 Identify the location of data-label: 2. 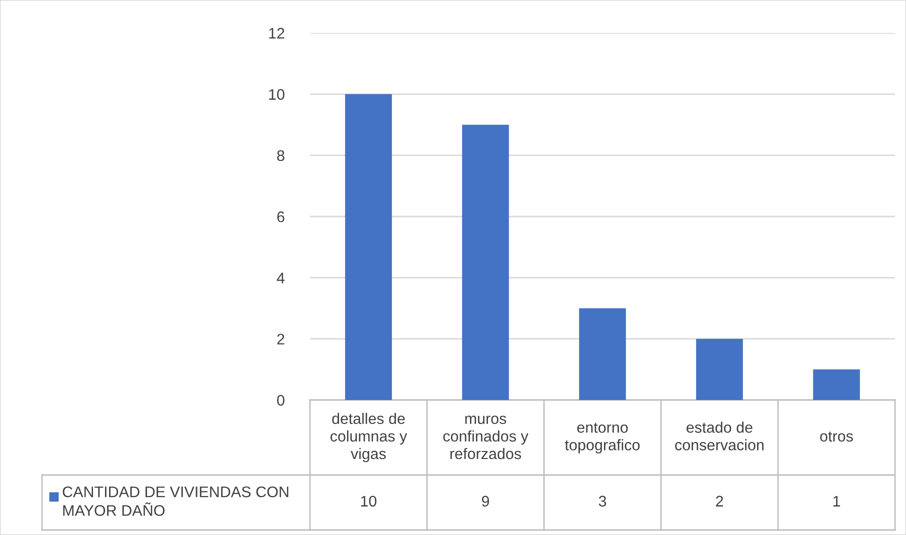
(719, 501).